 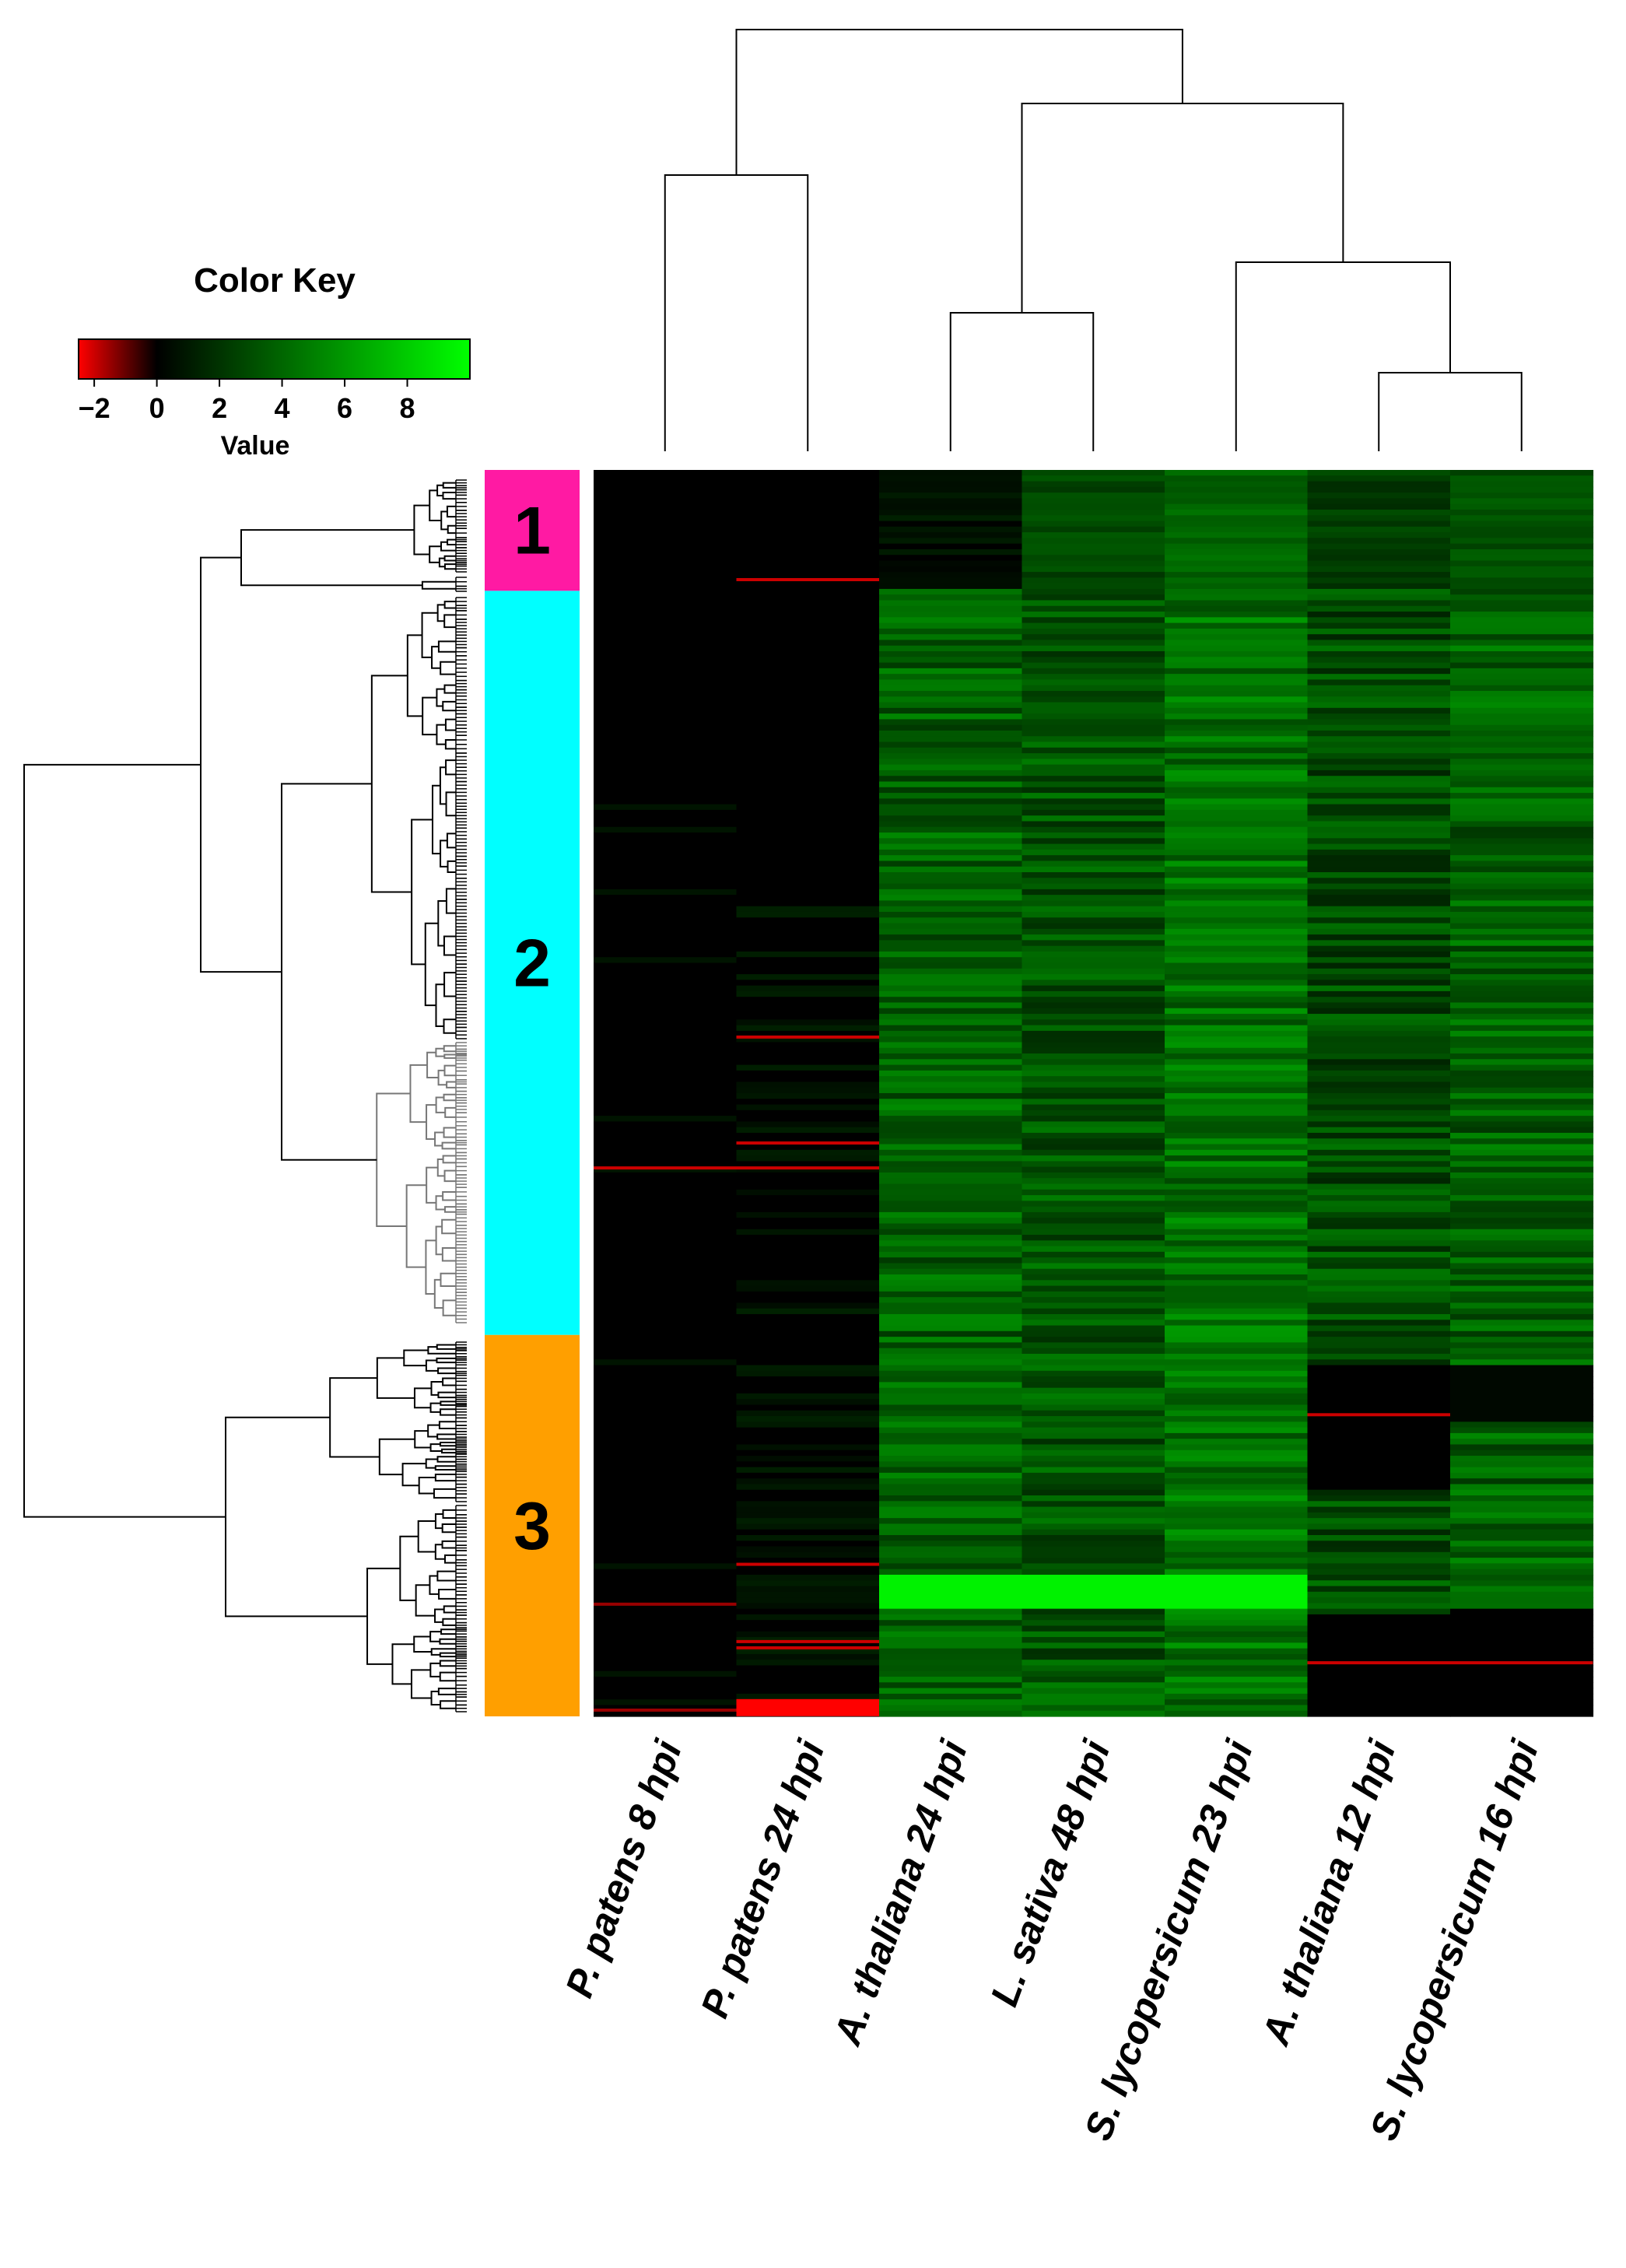 I want to click on heatmap-highlight-cell, so click(x=807, y=579).